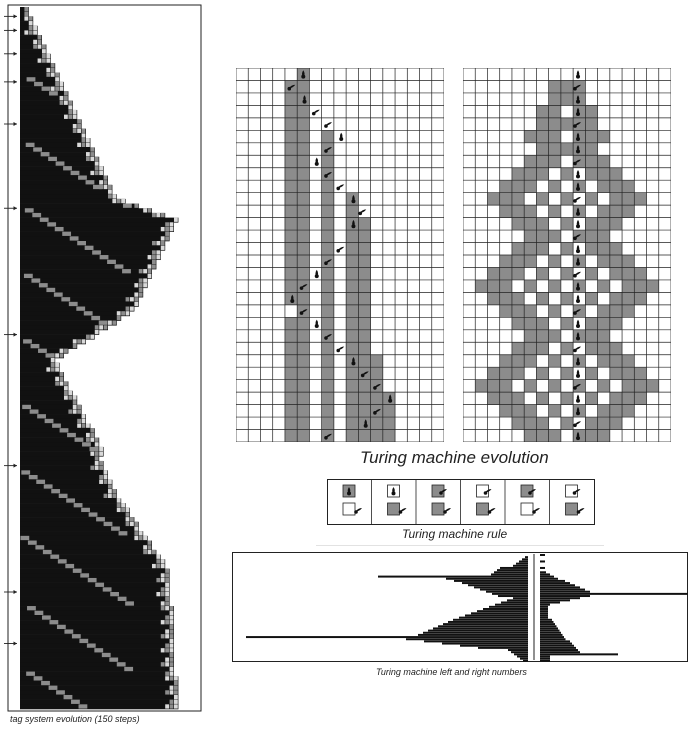  What do you see at coordinates (461, 502) in the screenshot?
I see `tm-rule-panel` at bounding box center [461, 502].